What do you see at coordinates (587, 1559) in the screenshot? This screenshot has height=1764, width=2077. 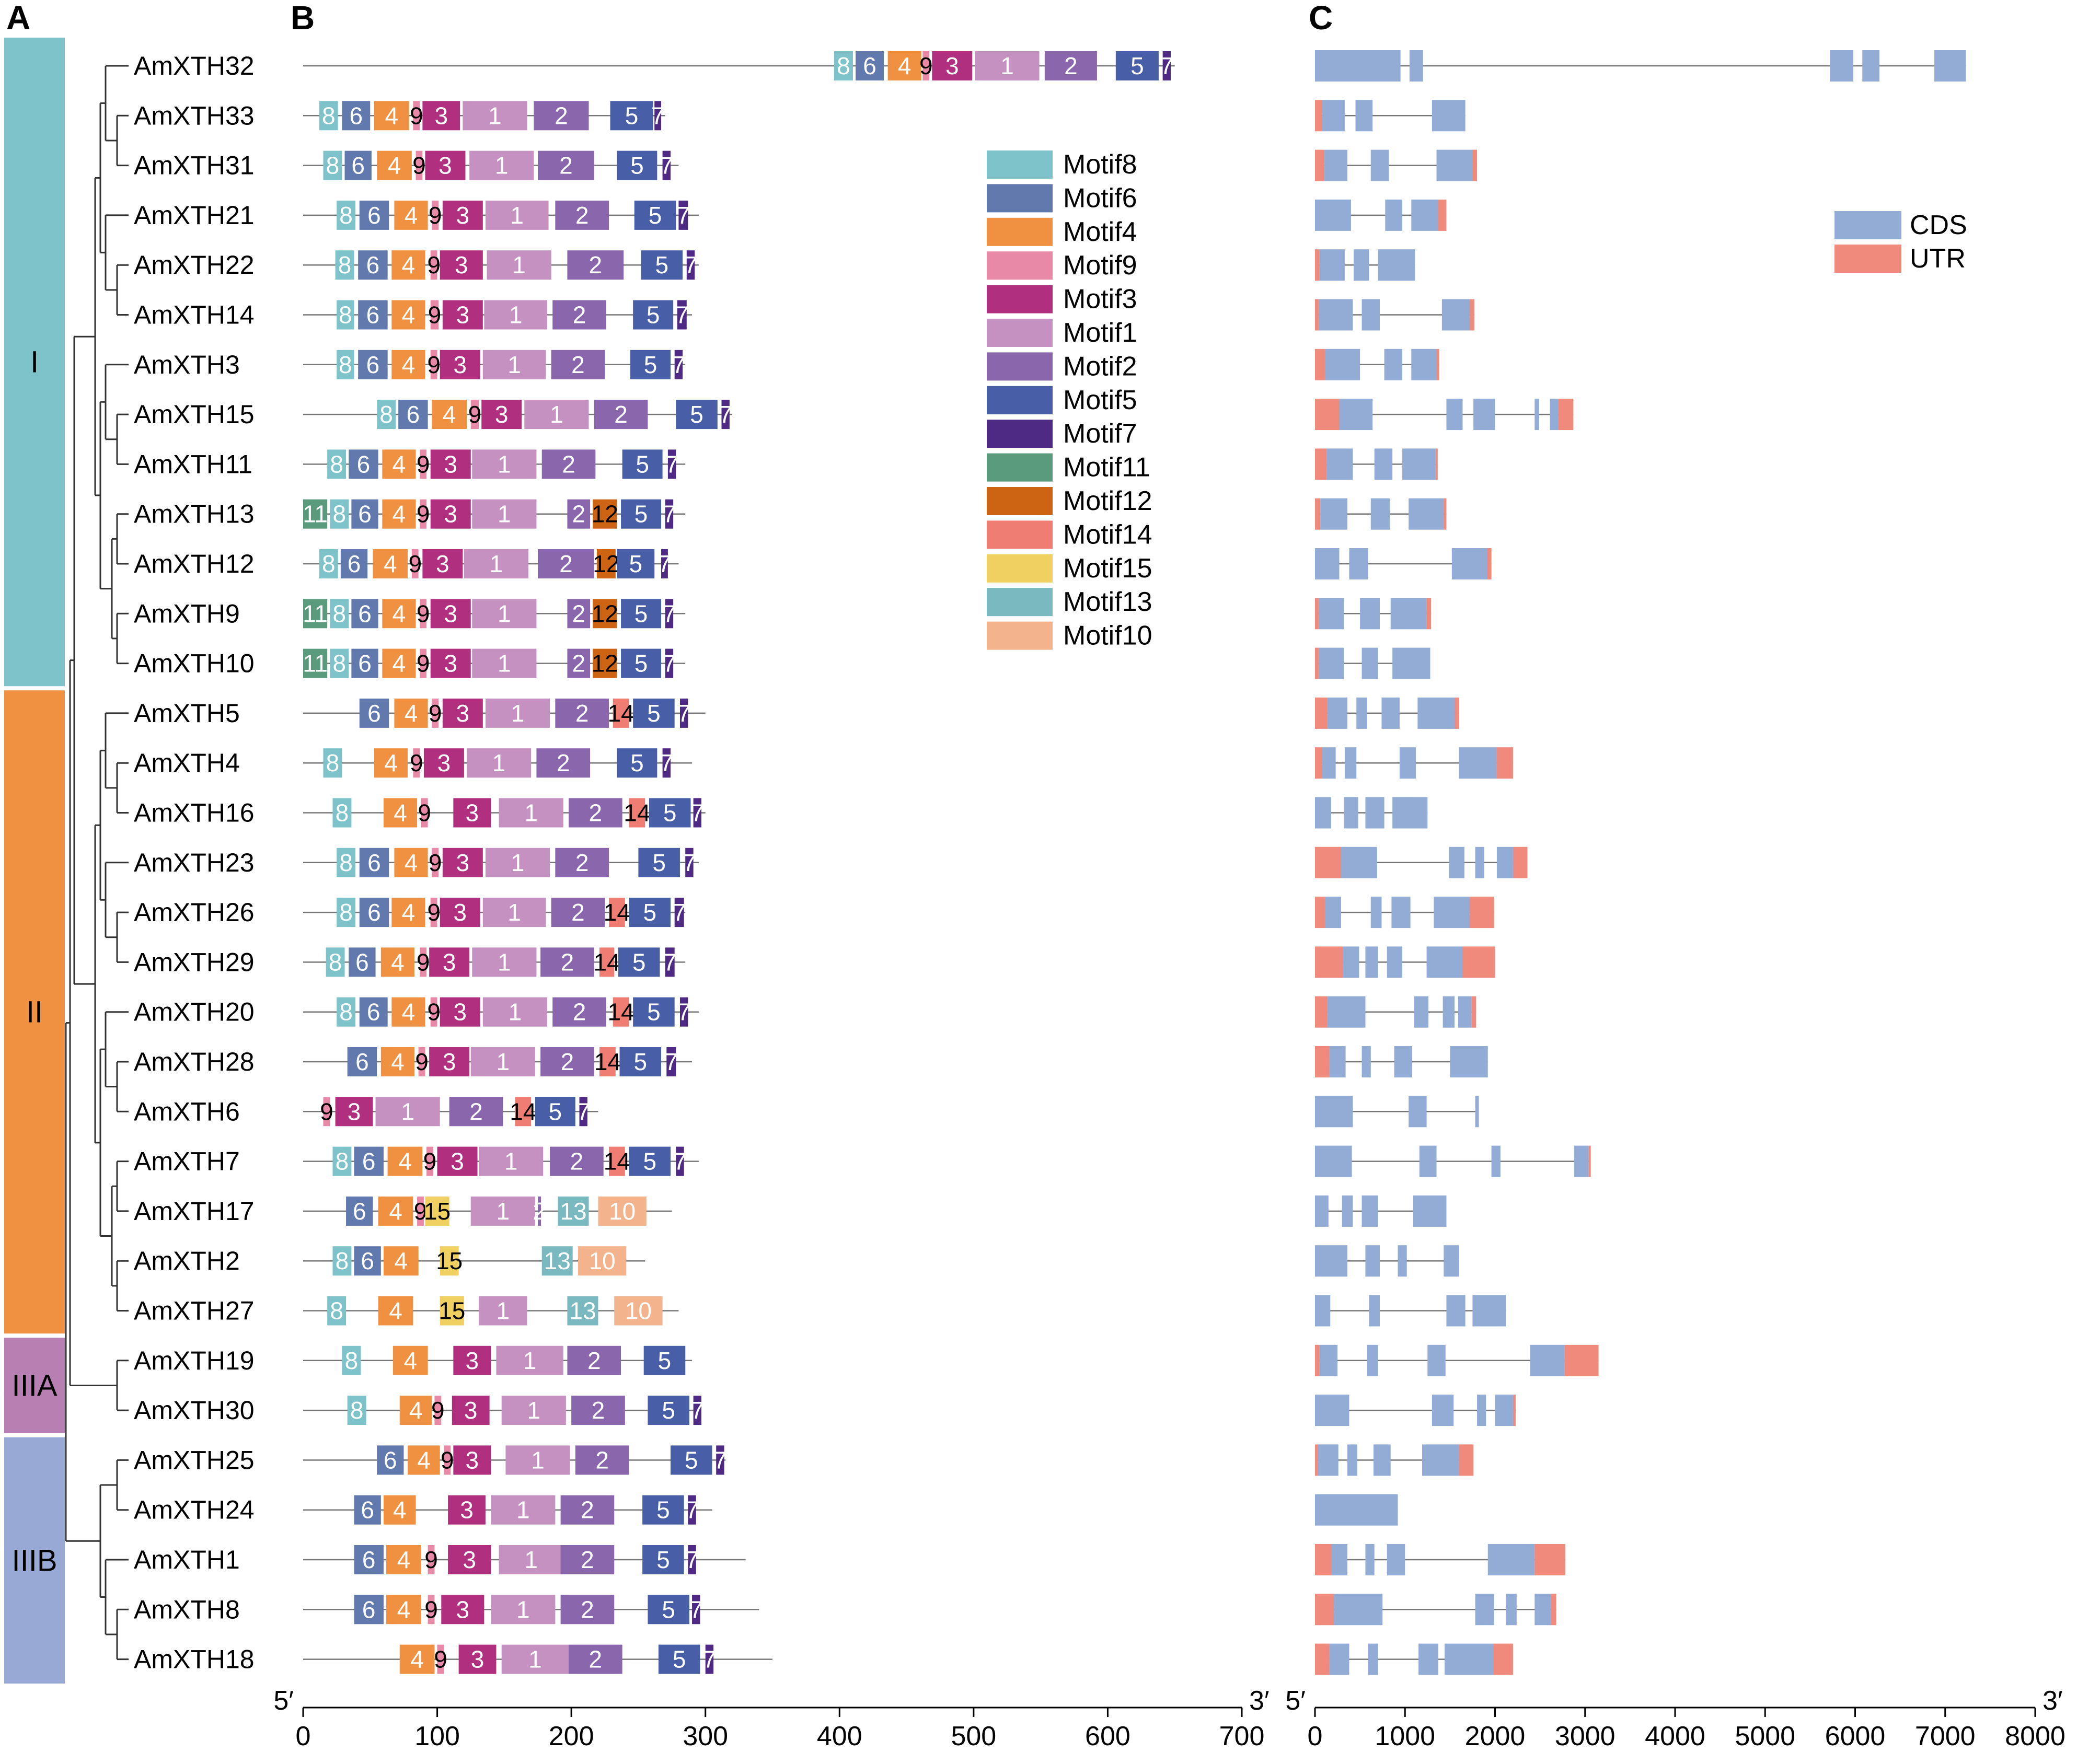 I see `motif-number: 2` at bounding box center [587, 1559].